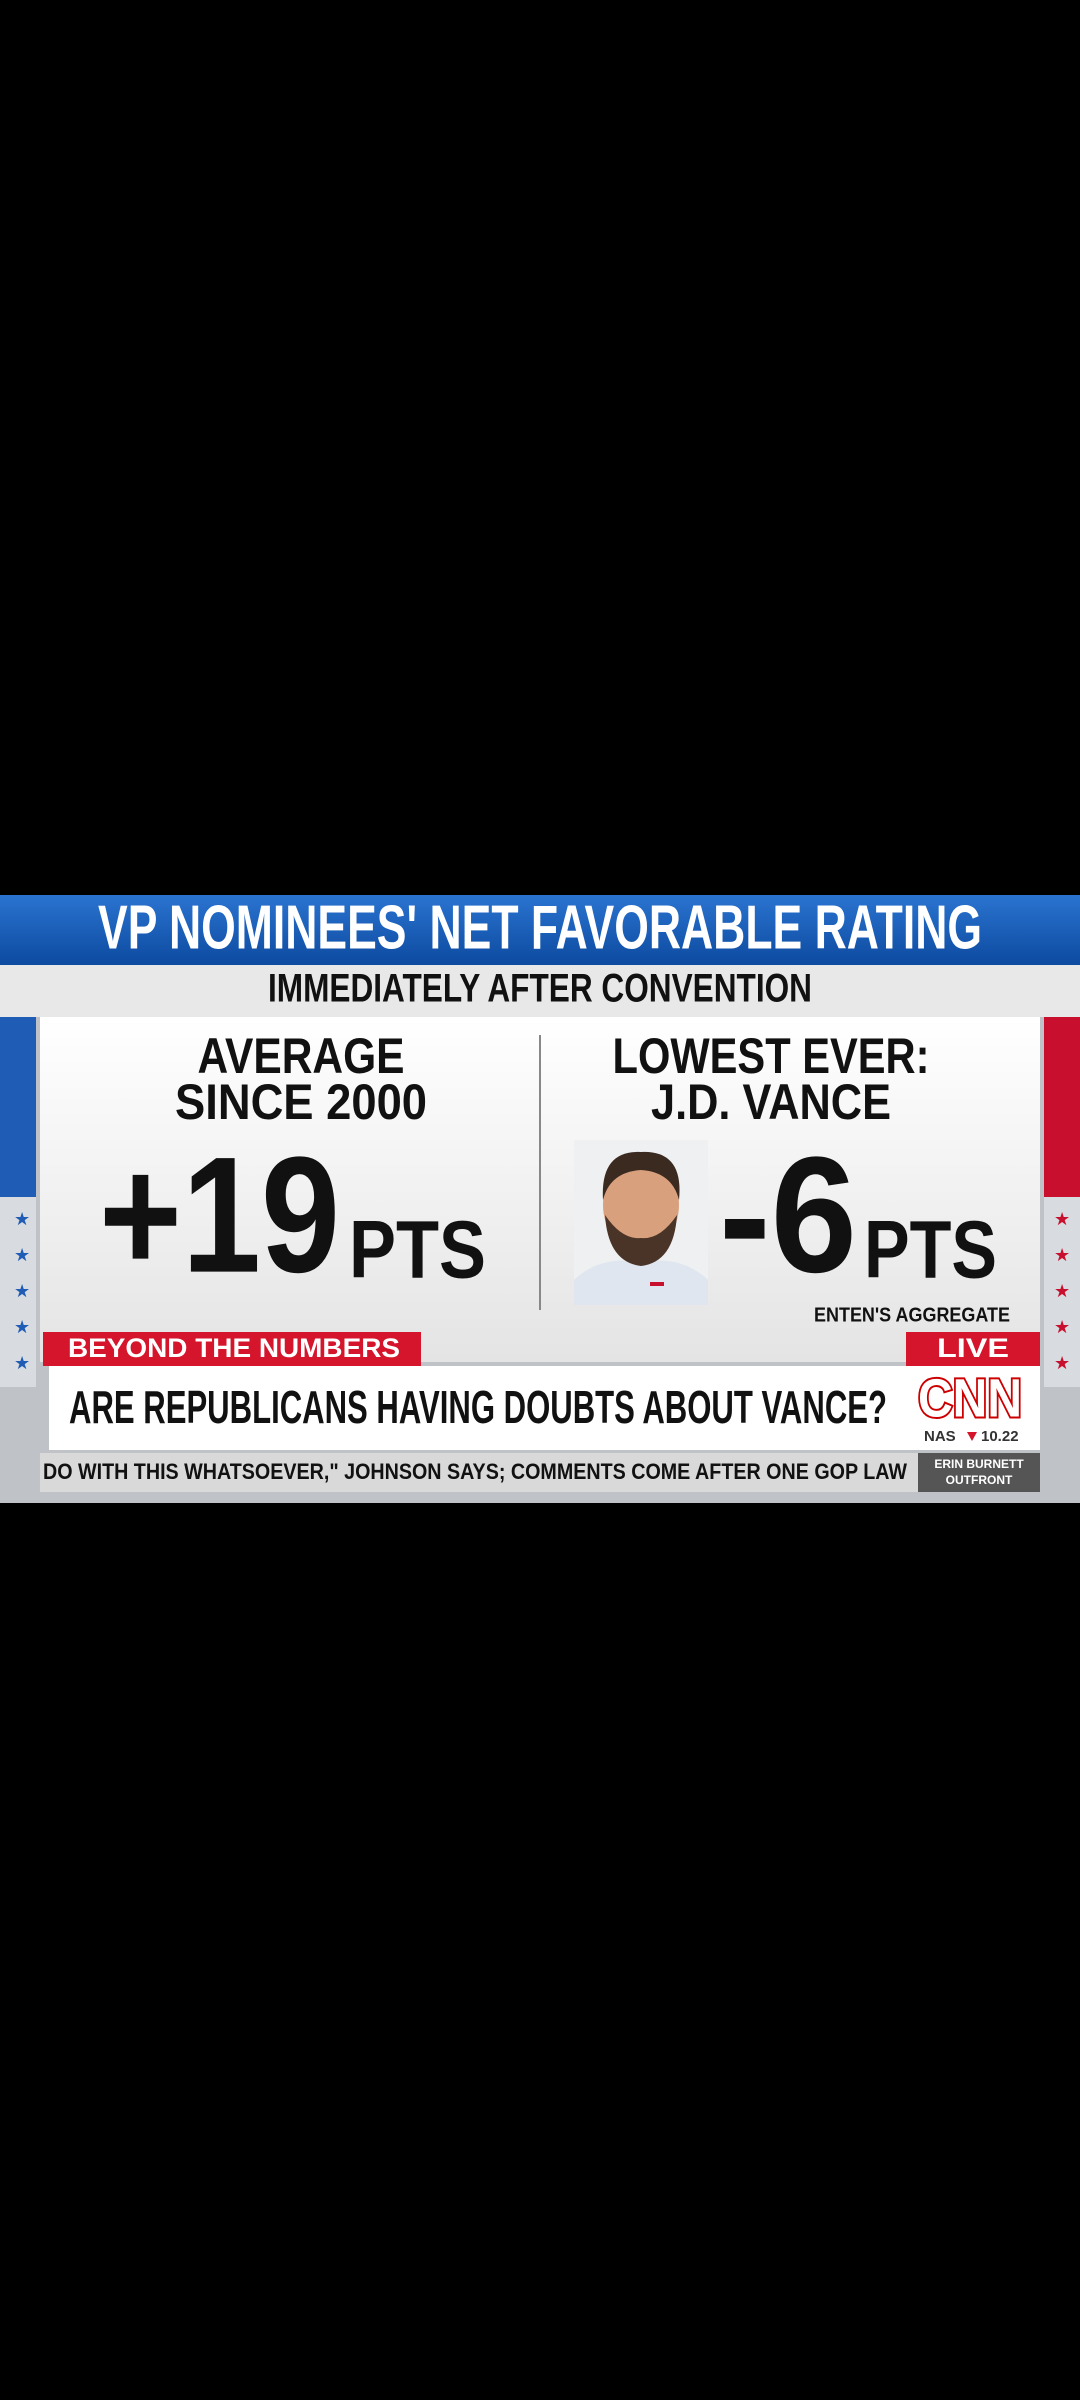 The image size is (1080, 2400). What do you see at coordinates (979, 1472) in the screenshot?
I see `show-box` at bounding box center [979, 1472].